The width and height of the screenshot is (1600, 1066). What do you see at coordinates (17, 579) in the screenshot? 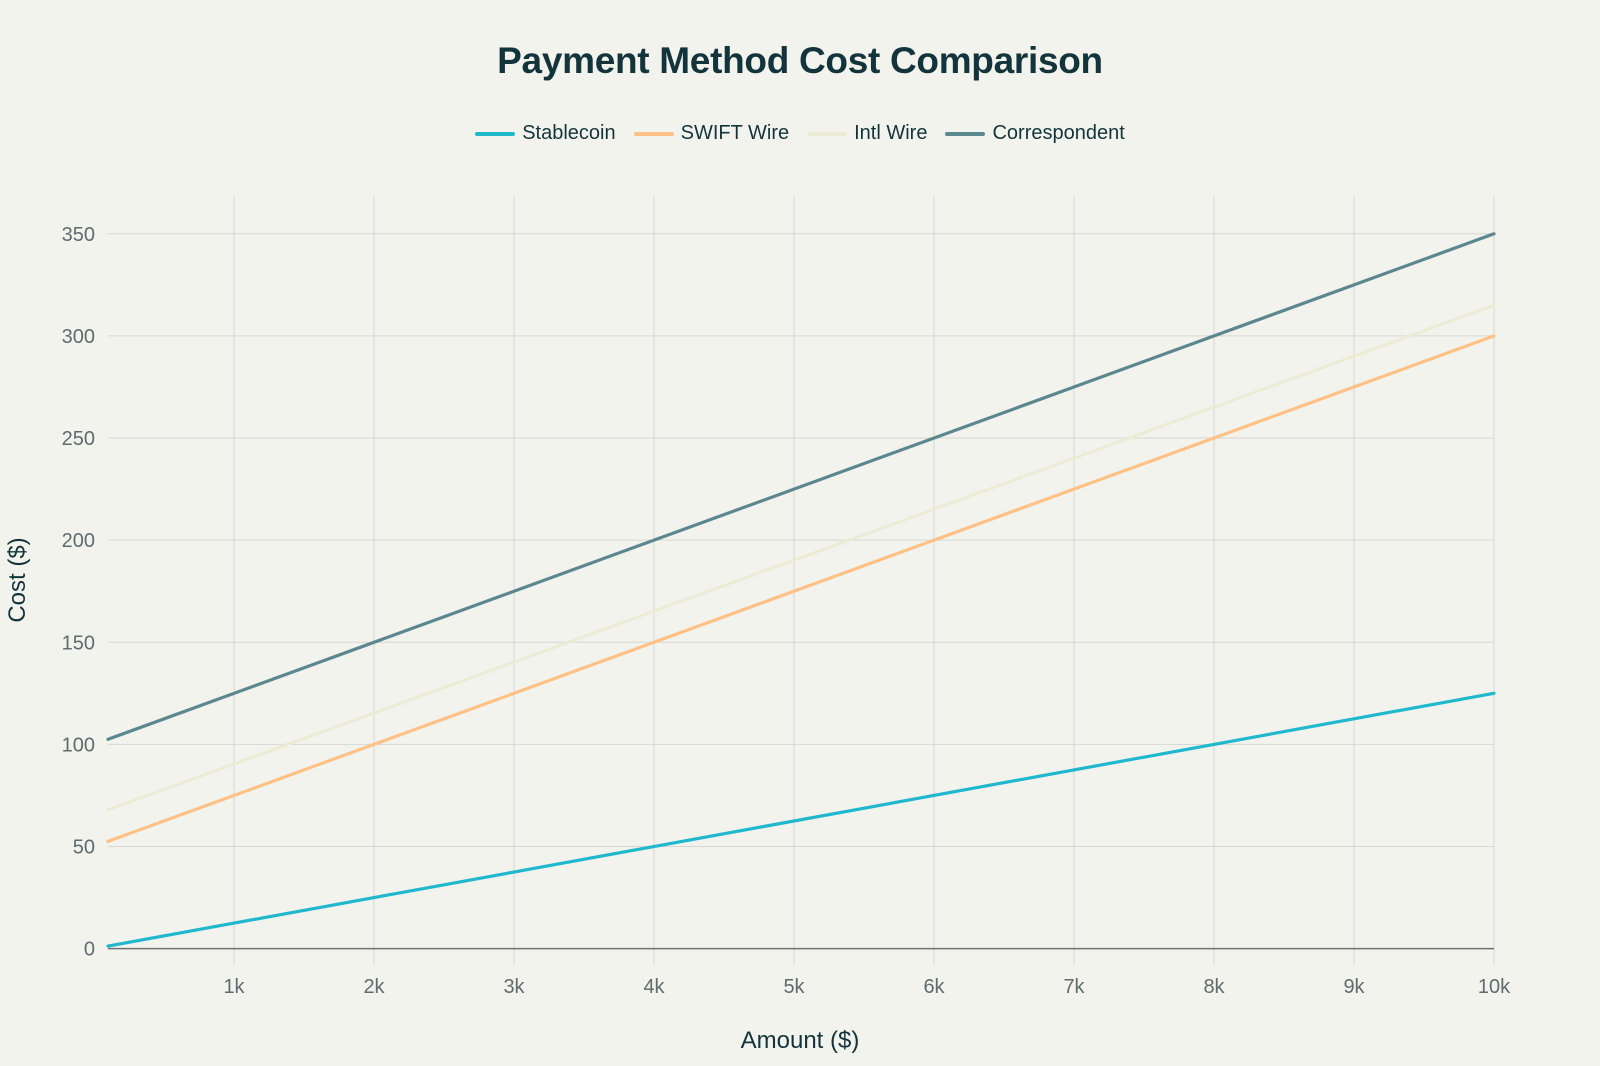
I see `y-axis-title: Cost ($)` at bounding box center [17, 579].